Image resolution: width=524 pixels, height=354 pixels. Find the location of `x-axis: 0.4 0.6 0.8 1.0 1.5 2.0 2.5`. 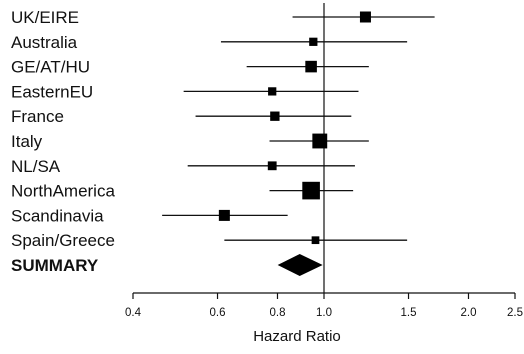

x-axis: 0.4 0.6 0.8 1.0 1.5 2.0 2.5 is located at coordinates (324, 305).